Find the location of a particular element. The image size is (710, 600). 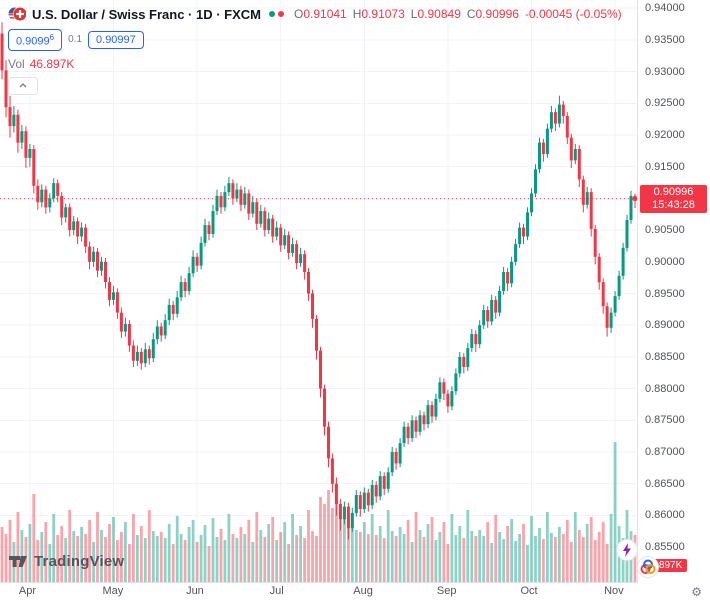

price-tick-label: 0.90000 is located at coordinates (665, 261).